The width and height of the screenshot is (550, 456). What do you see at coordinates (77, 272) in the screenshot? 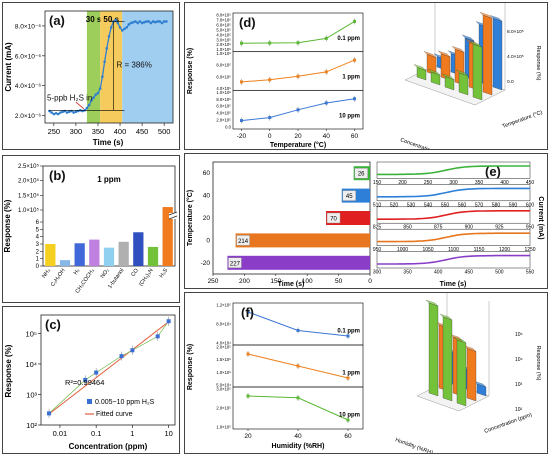
I see `category-label: H₂` at bounding box center [77, 272].